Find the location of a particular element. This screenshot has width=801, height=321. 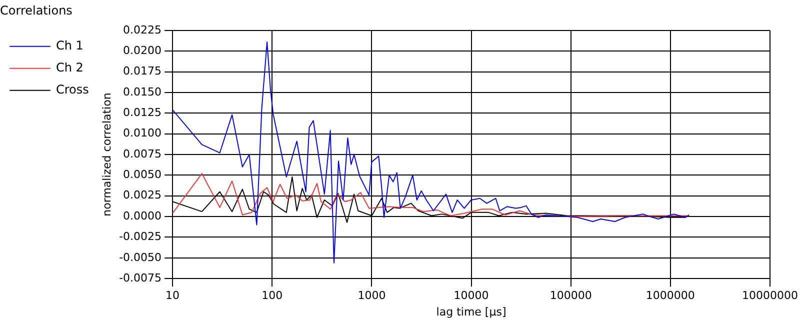

y-tick-label: -0.0025 is located at coordinates (140, 237).